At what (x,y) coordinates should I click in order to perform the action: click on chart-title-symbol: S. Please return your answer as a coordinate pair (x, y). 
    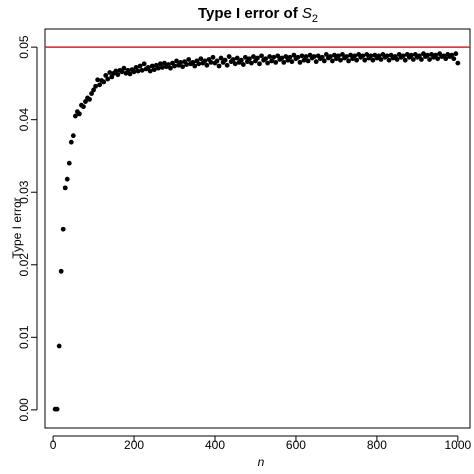
    Looking at the image, I should click on (307, 13).